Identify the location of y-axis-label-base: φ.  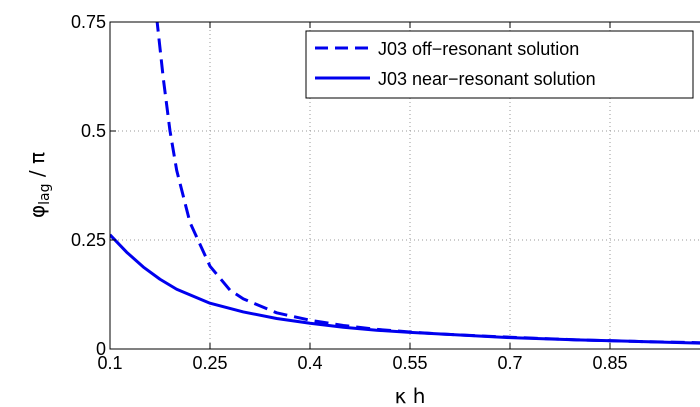
(37, 211).